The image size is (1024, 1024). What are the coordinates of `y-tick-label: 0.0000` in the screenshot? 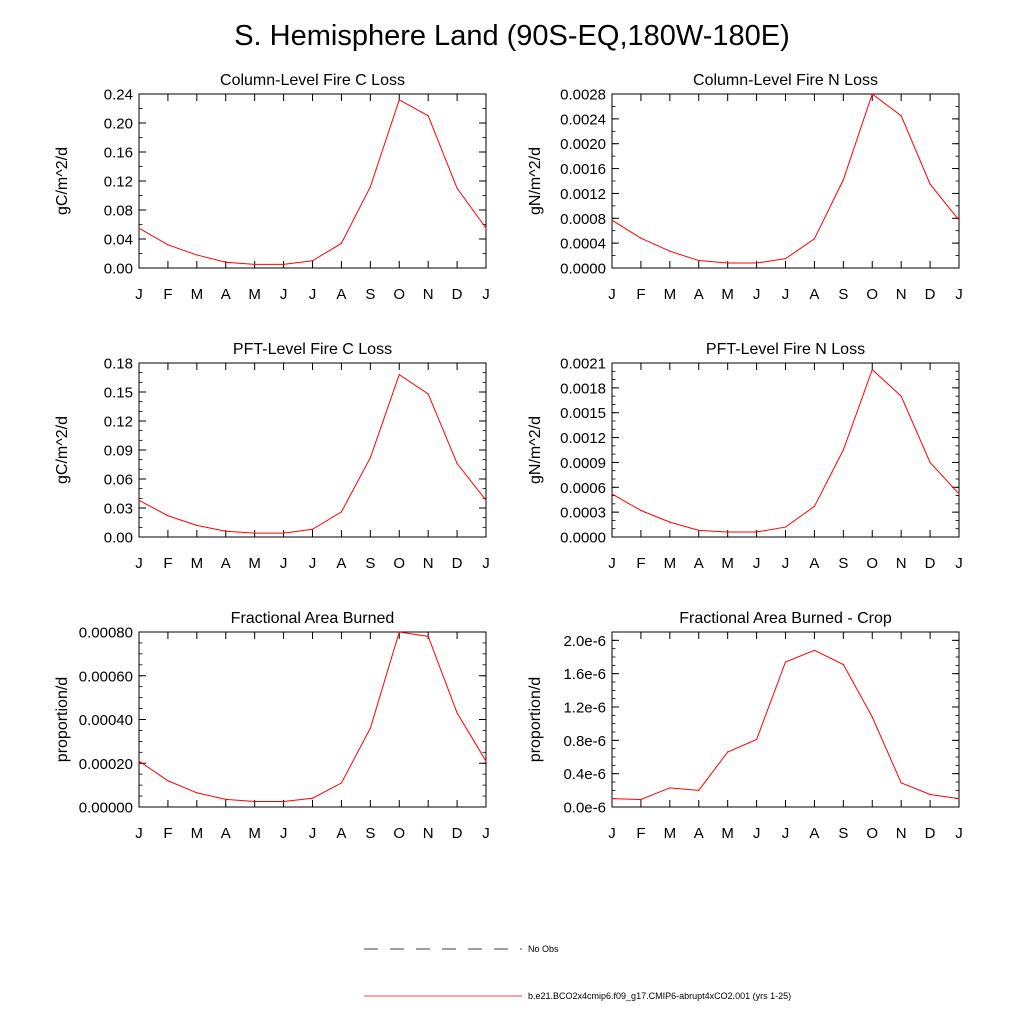 It's located at (583, 538).